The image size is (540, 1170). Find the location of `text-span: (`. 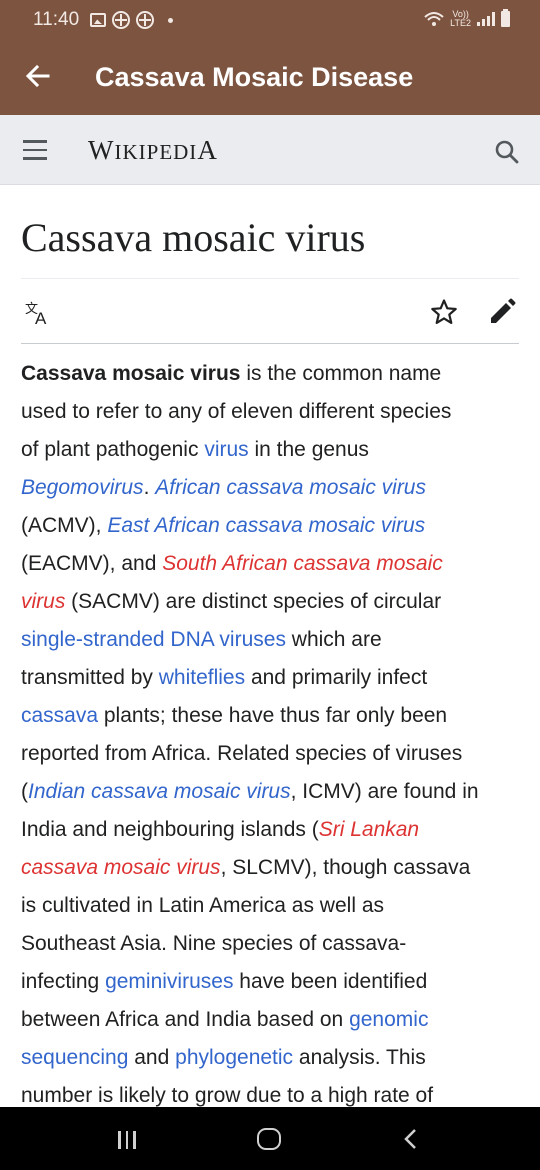

text-span: ( is located at coordinates (24, 791).